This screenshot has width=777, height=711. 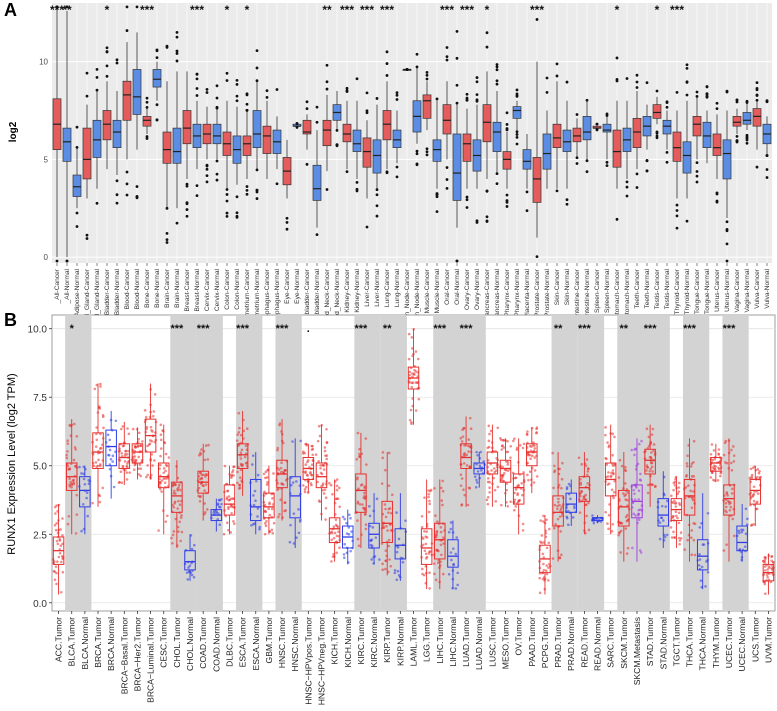 What do you see at coordinates (348, 642) in the screenshot?
I see `xtick-label-b: KICH.Normal` at bounding box center [348, 642].